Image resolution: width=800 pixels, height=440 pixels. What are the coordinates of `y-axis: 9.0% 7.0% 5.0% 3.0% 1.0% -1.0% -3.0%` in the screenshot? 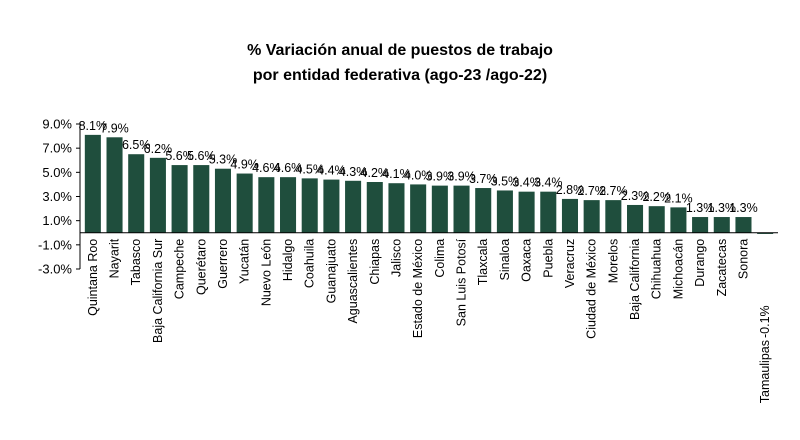 It's located at (59, 197).